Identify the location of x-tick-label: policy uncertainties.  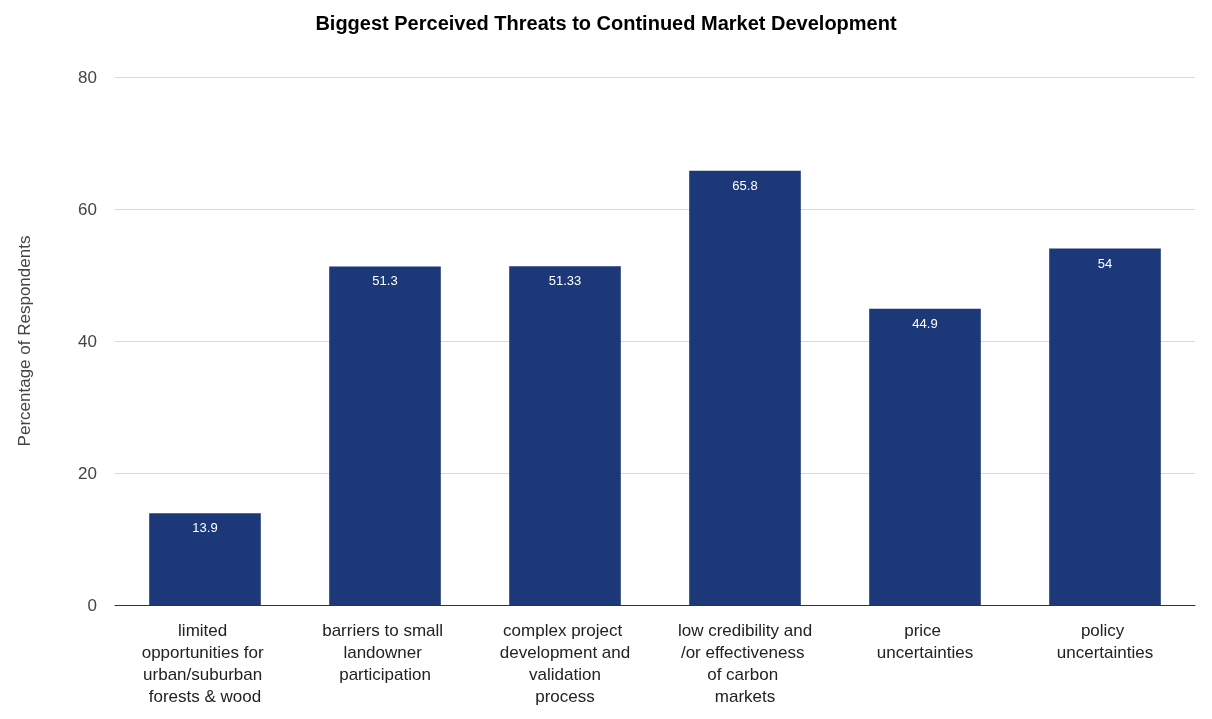
(1105, 641).